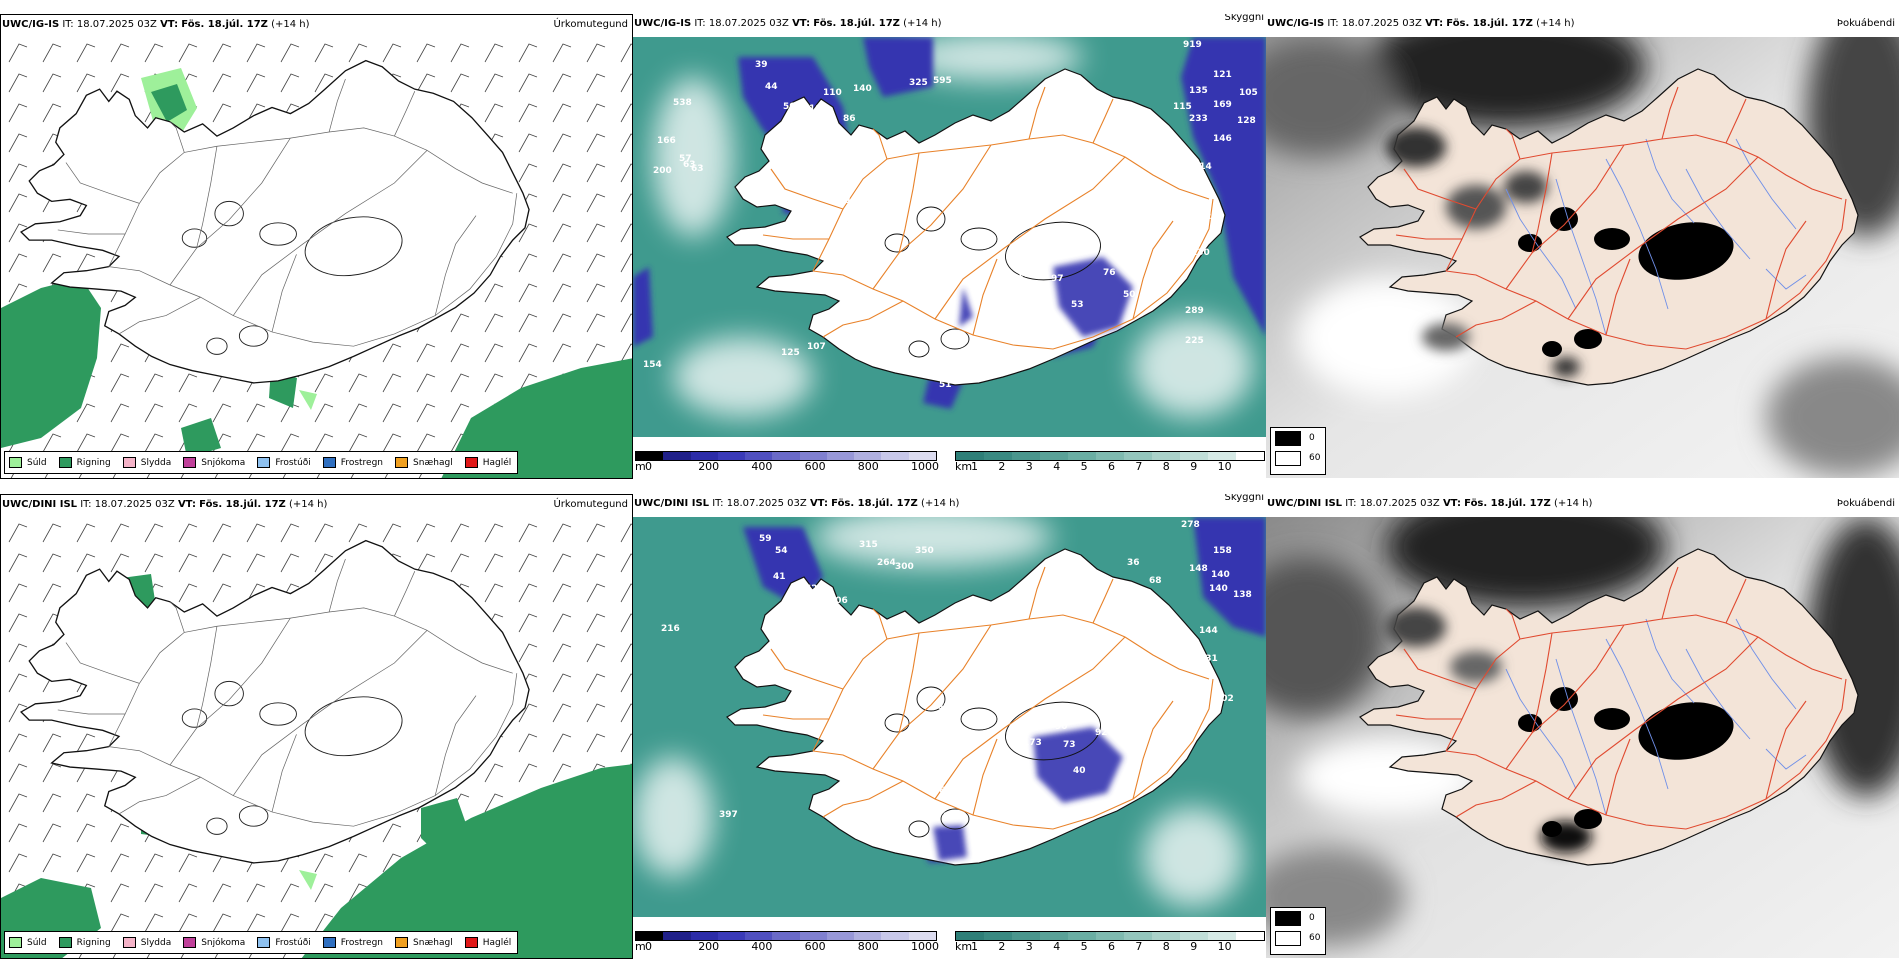 This screenshot has width=1900, height=959. Describe the element at coordinates (728, 815) in the screenshot. I see `visibility-value-label: 397` at that location.